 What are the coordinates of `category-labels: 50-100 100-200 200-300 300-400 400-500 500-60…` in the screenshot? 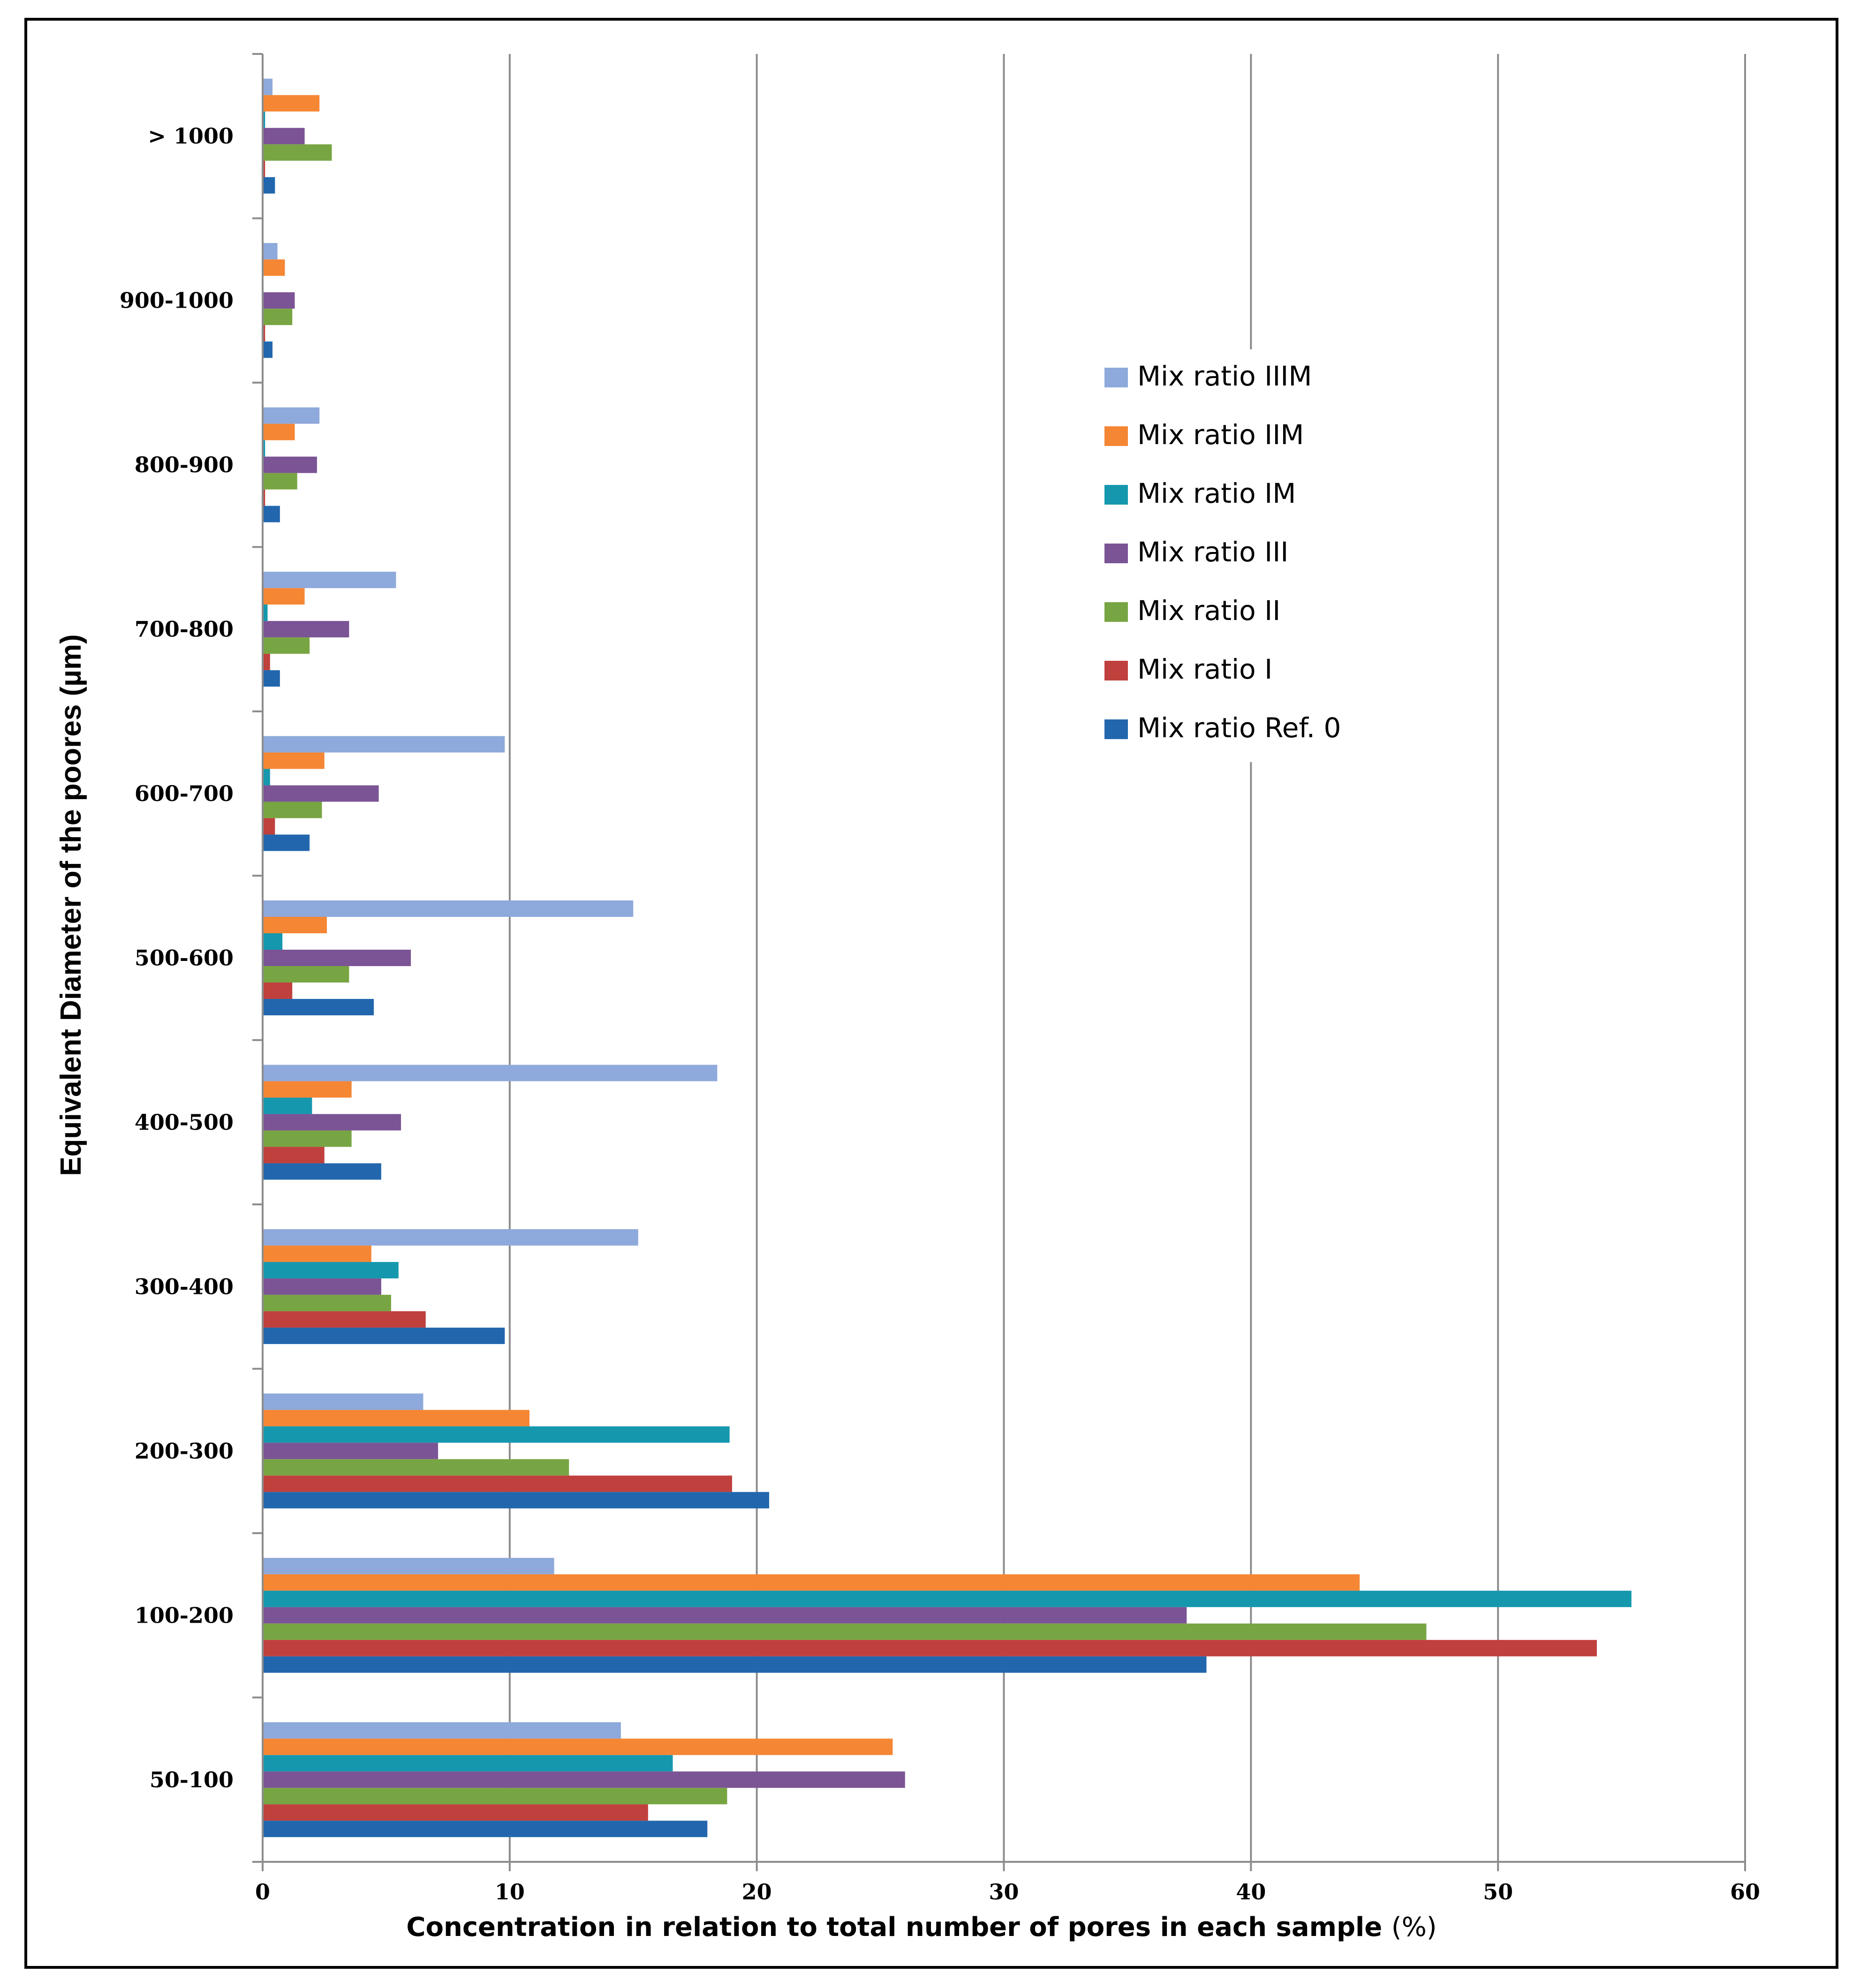 It's located at (177, 958).